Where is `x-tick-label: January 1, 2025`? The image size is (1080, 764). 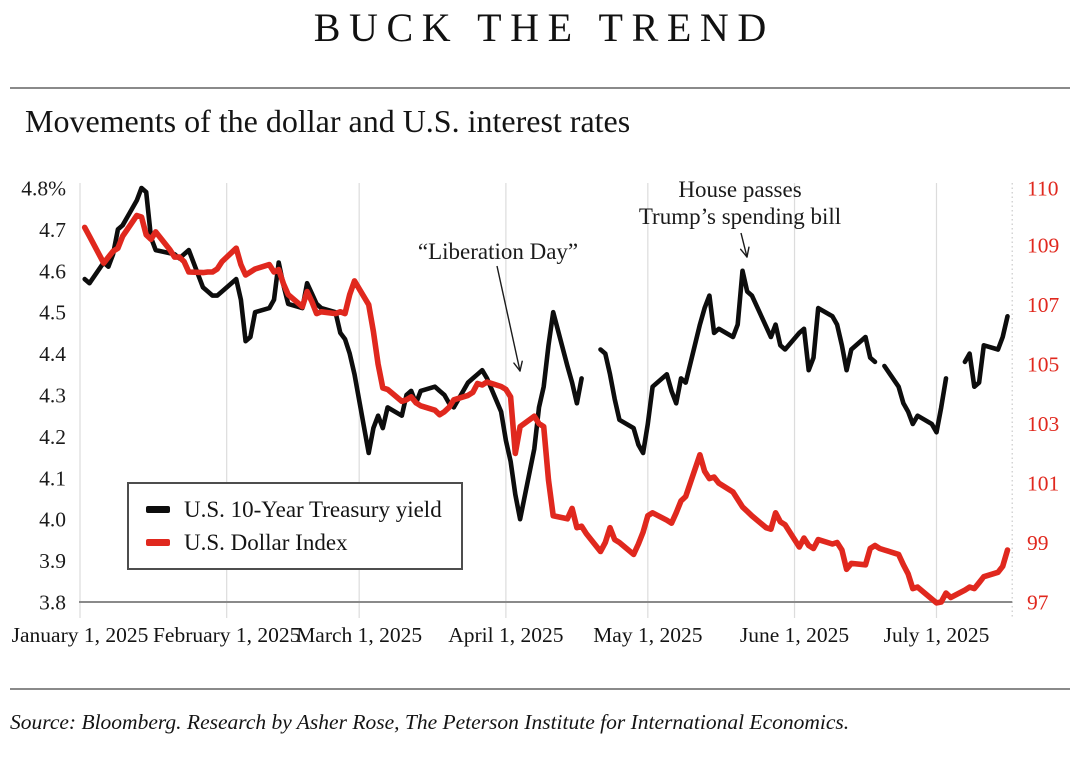 x-tick-label: January 1, 2025 is located at coordinates (80, 635).